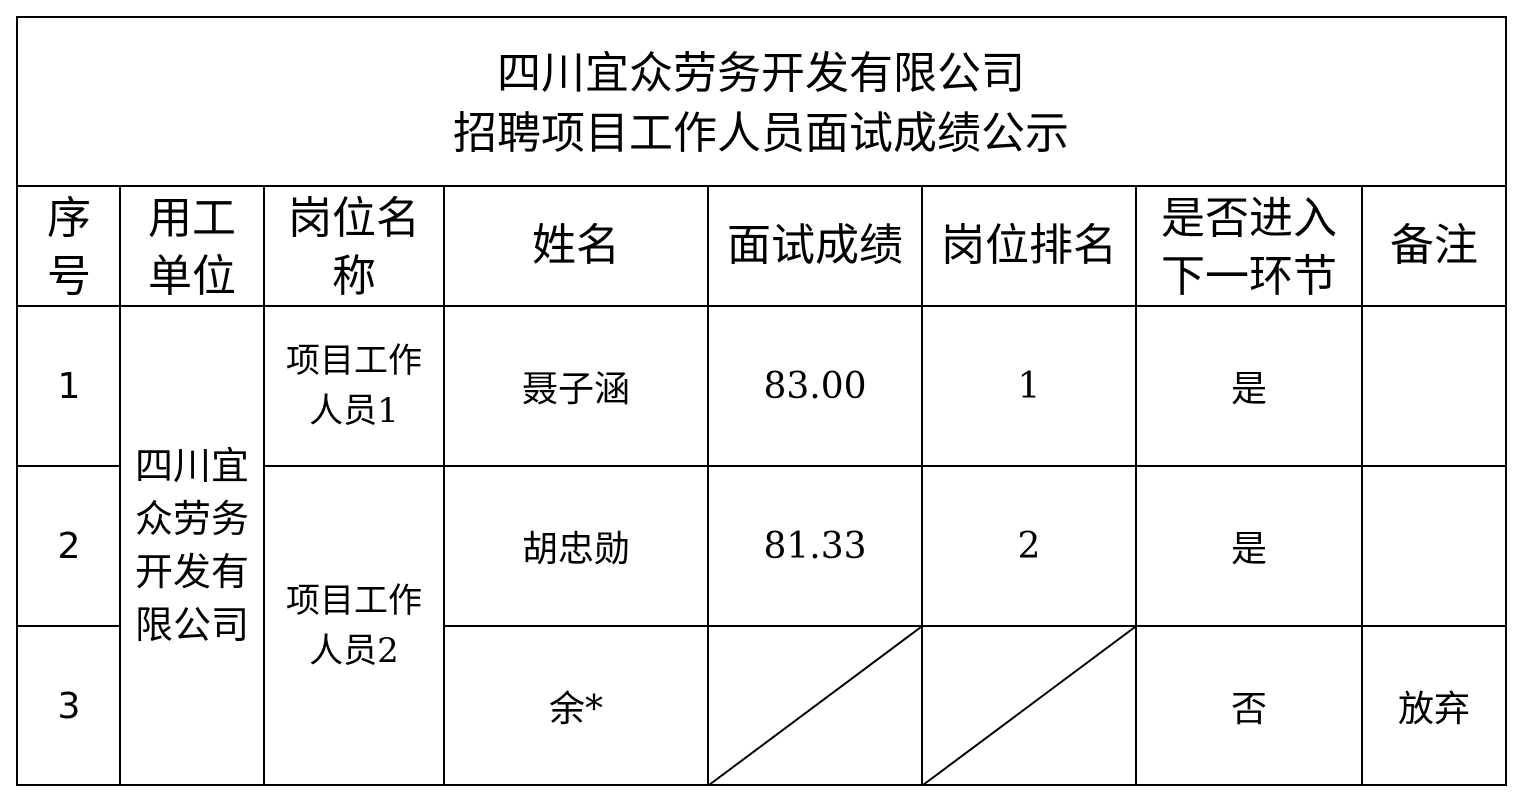  I want to click on rank-empty-diagonal, so click(1029, 706).